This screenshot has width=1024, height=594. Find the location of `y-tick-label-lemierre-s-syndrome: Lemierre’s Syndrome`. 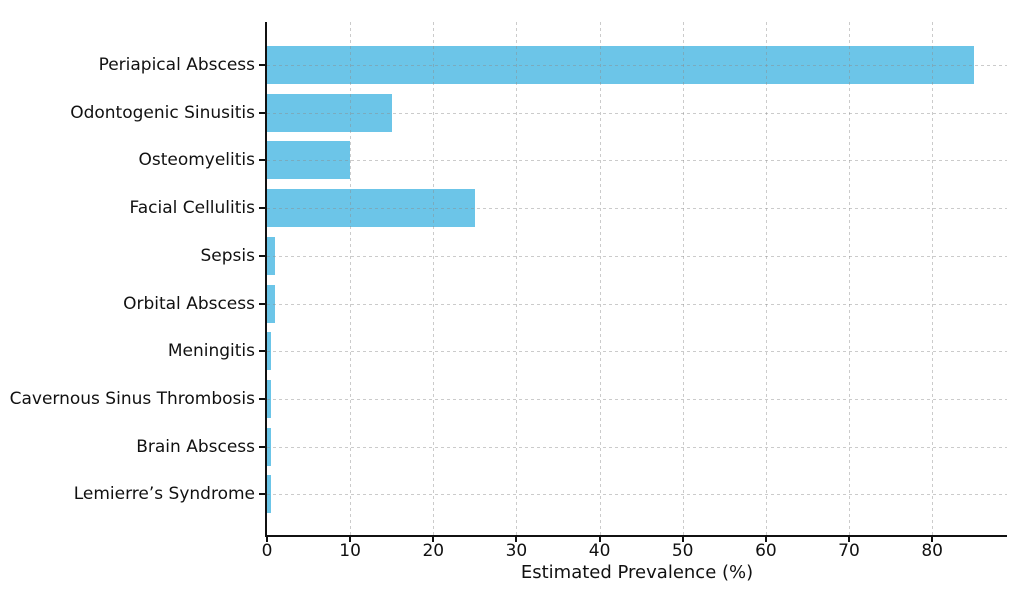

y-tick-label-lemierre-s-syndrome: Lemierre’s Syndrome is located at coordinates (164, 494).